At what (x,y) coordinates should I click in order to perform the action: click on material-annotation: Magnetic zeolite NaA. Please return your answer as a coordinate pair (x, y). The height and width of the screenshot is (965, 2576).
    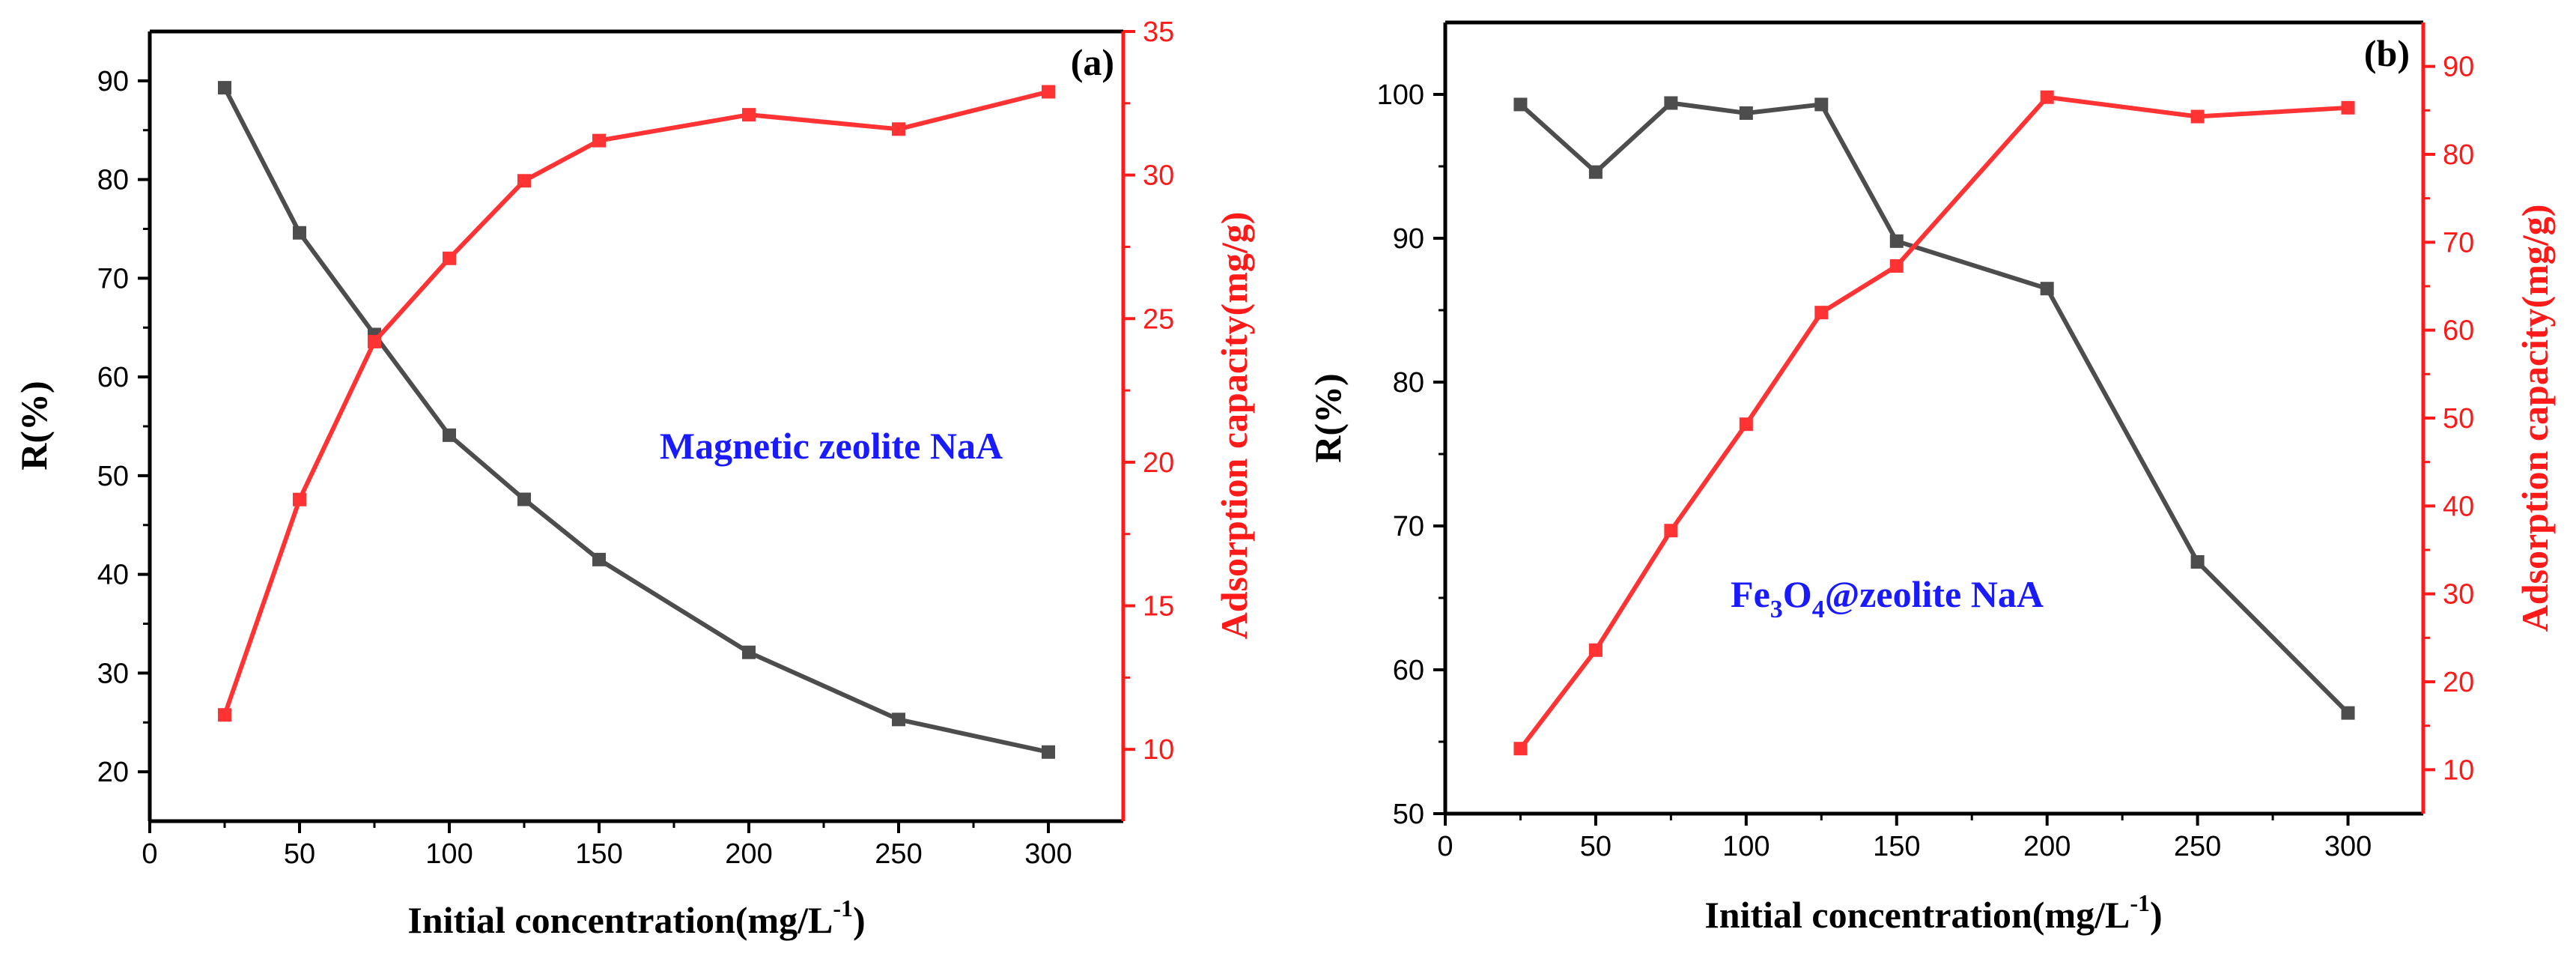
    Looking at the image, I should click on (831, 446).